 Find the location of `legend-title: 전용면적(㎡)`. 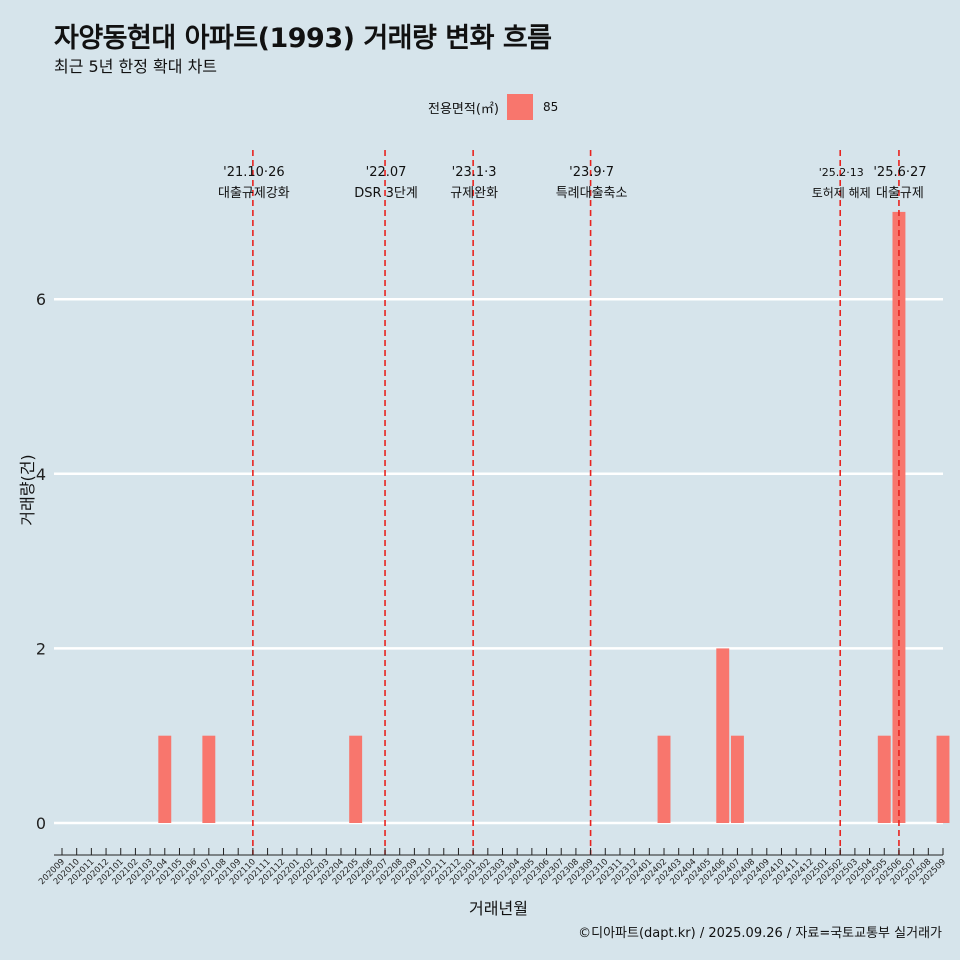

legend-title: 전용면적(㎡) is located at coordinates (463, 109).